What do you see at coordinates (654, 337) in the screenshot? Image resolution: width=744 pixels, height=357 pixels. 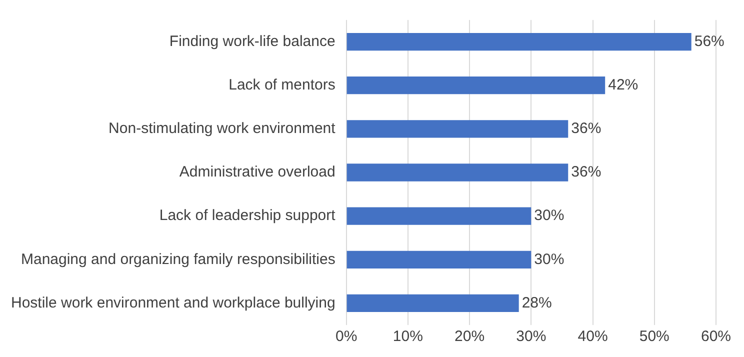 I see `x-tick-label: 50%` at bounding box center [654, 337].